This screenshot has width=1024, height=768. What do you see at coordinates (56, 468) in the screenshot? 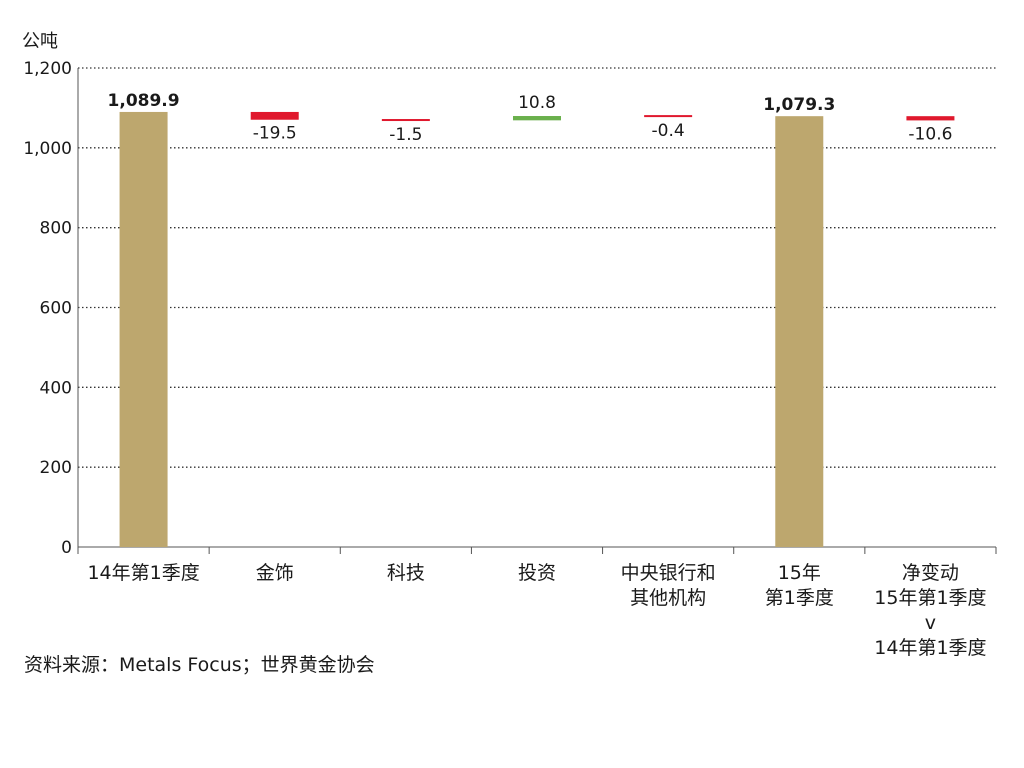
I see `y-tick-label: 200` at bounding box center [56, 468].